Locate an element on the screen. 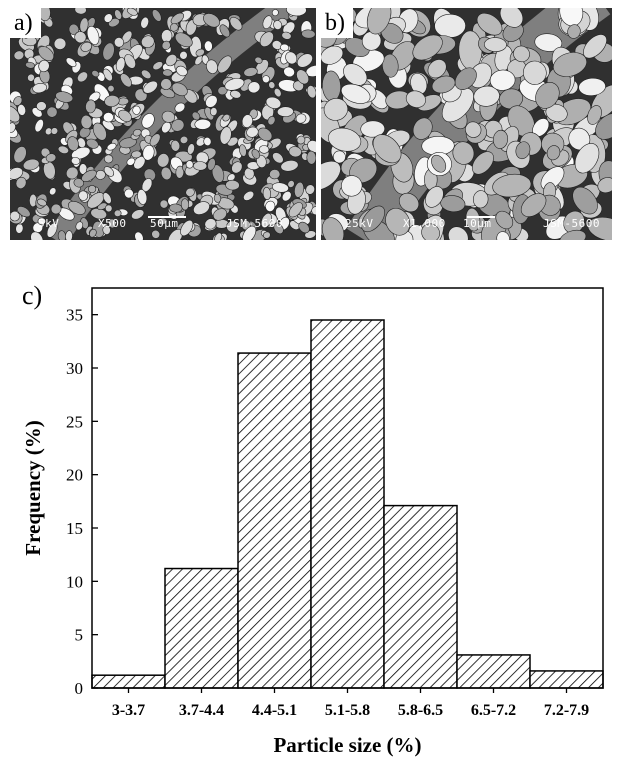 The height and width of the screenshot is (759, 617). sem-b-scale-bar is located at coordinates (481, 217).